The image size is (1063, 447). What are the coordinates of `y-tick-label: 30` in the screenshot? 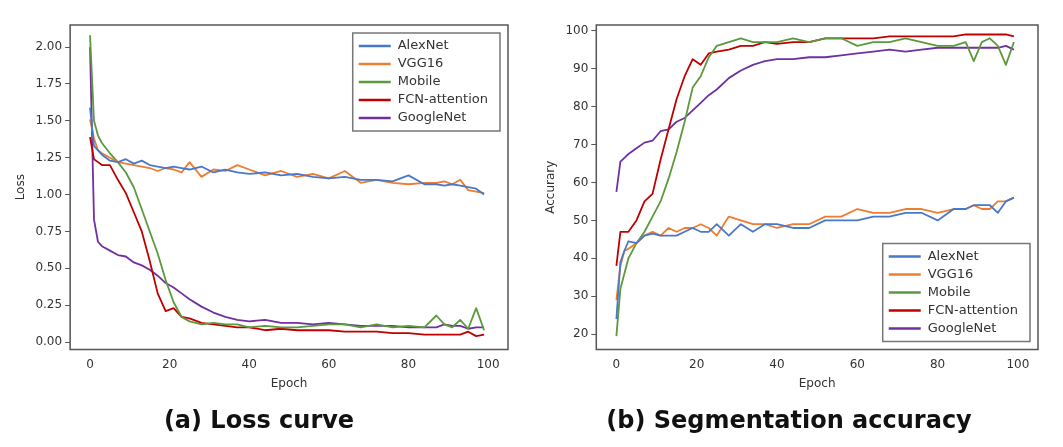 It's located at (581, 295).